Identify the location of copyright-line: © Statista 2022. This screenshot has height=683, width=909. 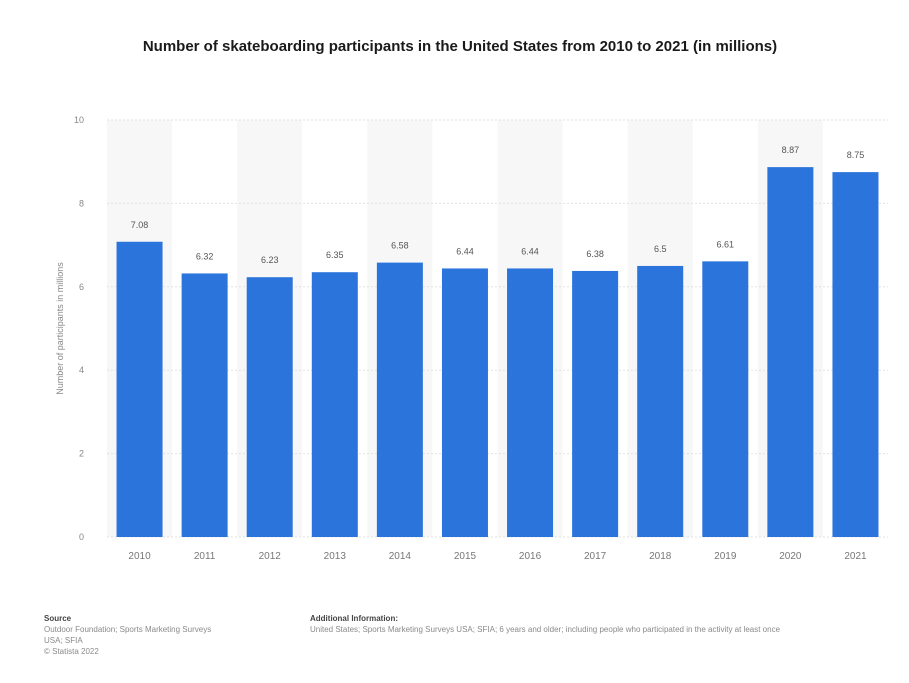
(71, 651).